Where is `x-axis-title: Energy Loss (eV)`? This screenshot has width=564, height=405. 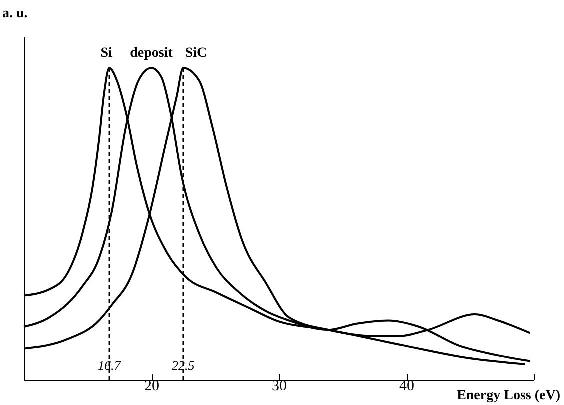 x-axis-title: Energy Loss (eV) is located at coordinates (509, 396).